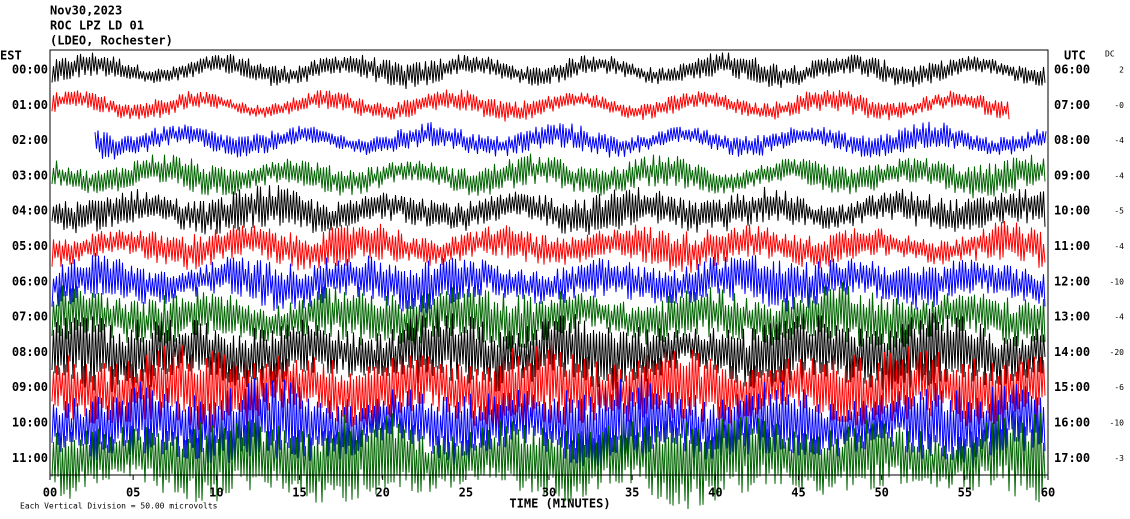 This screenshot has width=1130, height=519. I want to click on offset-value: -6, so click(1119, 387).